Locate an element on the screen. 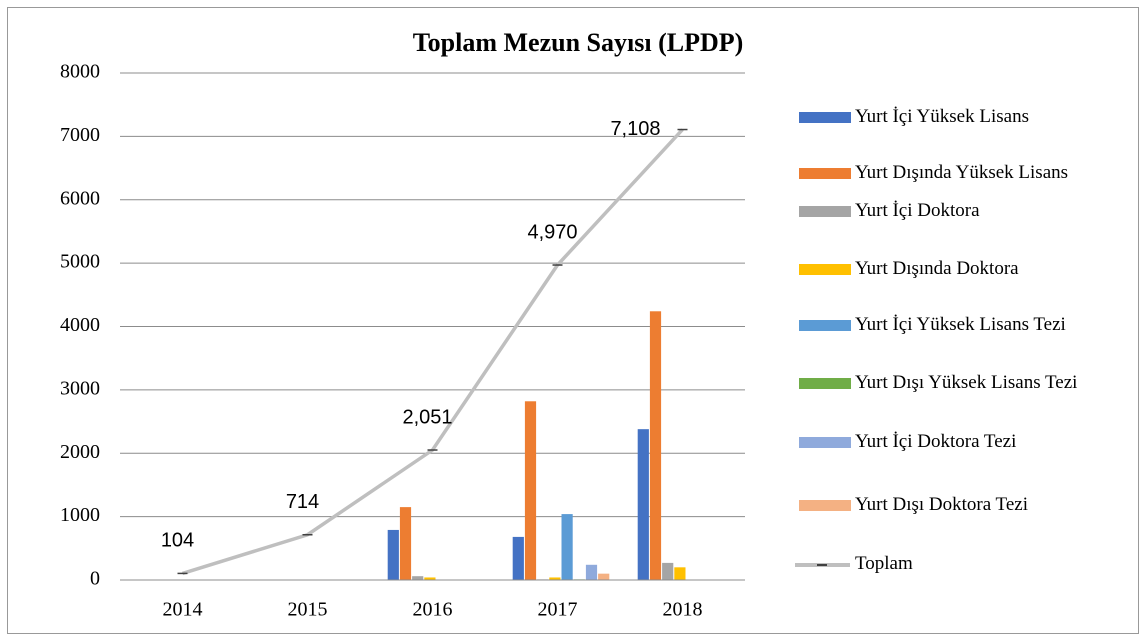 The height and width of the screenshot is (641, 1146). y-tick-label: 7000 is located at coordinates (80, 135).